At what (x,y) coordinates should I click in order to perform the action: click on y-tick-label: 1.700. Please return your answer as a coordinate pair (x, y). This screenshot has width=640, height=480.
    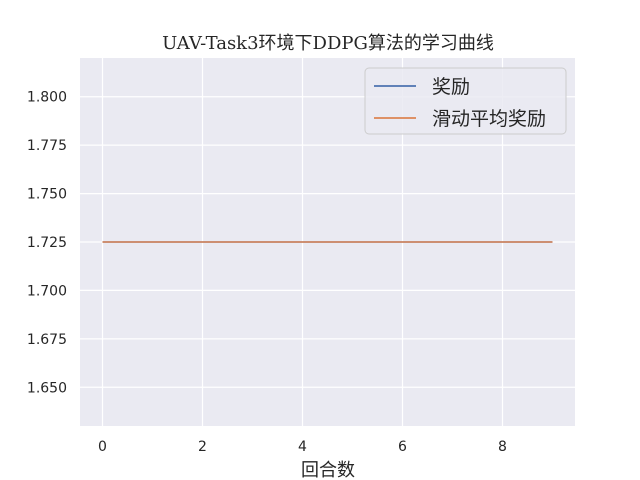
    Looking at the image, I should click on (47, 291).